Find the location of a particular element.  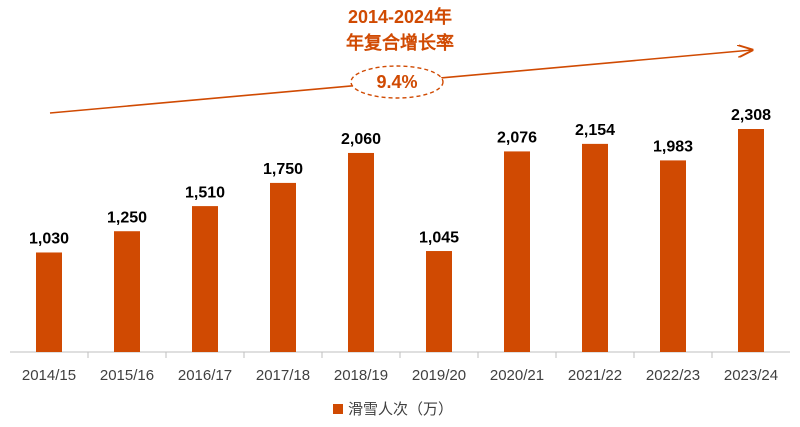

legend-label: 滑雪人次（万） is located at coordinates (400, 409).